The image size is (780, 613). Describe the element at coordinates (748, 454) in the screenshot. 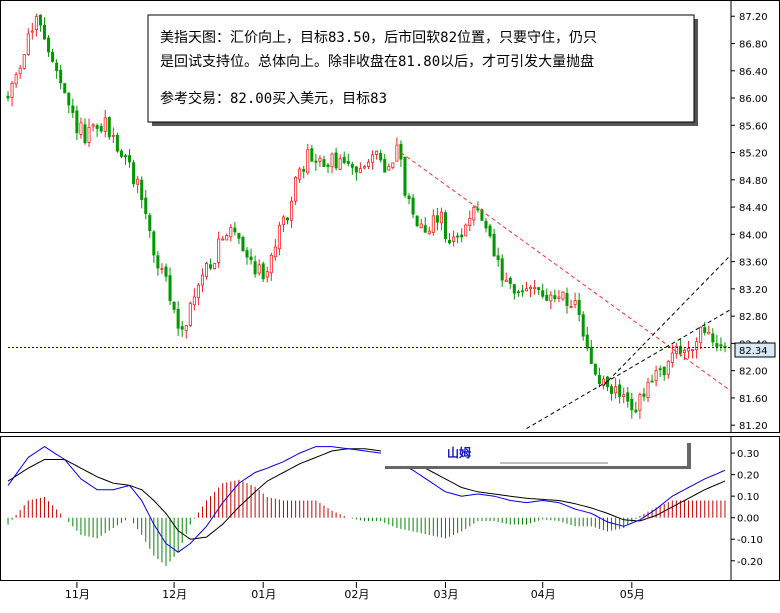

I see `macd-tick-label: 0.30` at that location.